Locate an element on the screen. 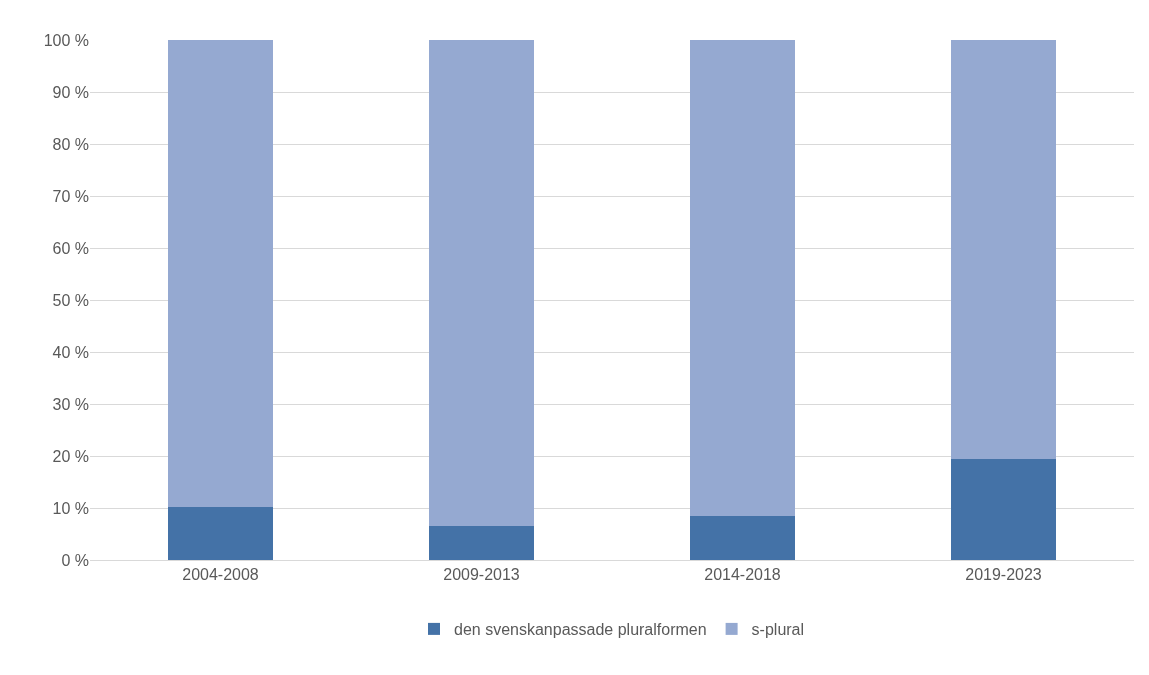 This screenshot has width=1149, height=675. legend-label: den svenskanpassade pluralformen is located at coordinates (580, 630).